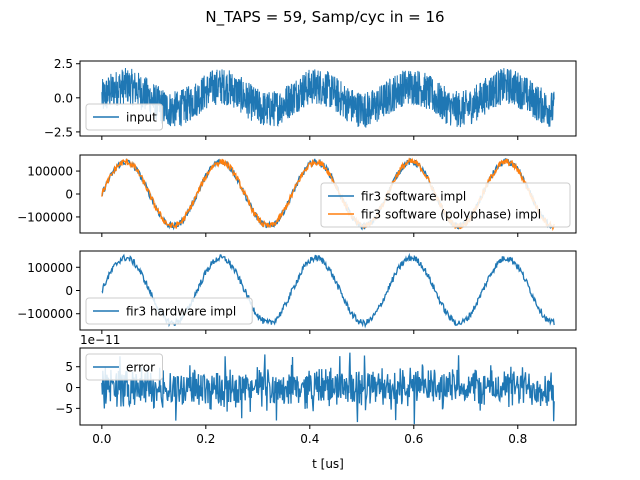 This screenshot has width=640, height=480. What do you see at coordinates (69, 367) in the screenshot?
I see `y-tick-label: 5` at bounding box center [69, 367].